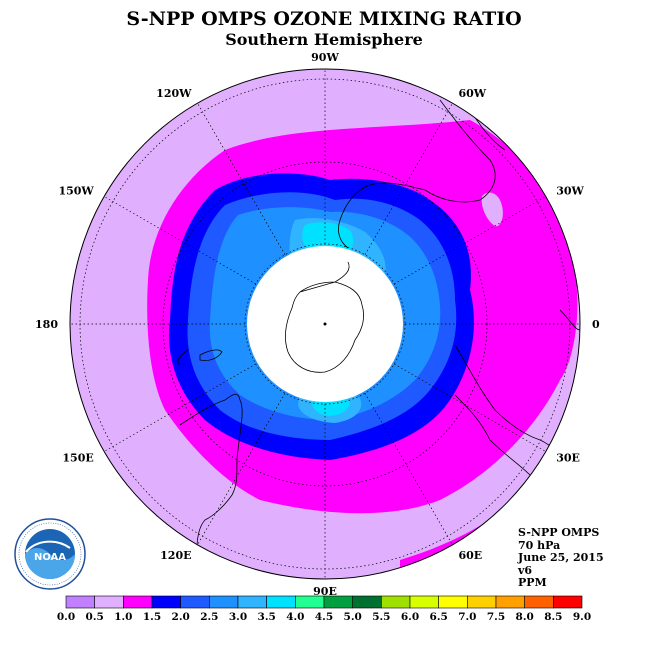  Describe the element at coordinates (568, 458) in the screenshot. I see `longitude-label: 30E` at that location.